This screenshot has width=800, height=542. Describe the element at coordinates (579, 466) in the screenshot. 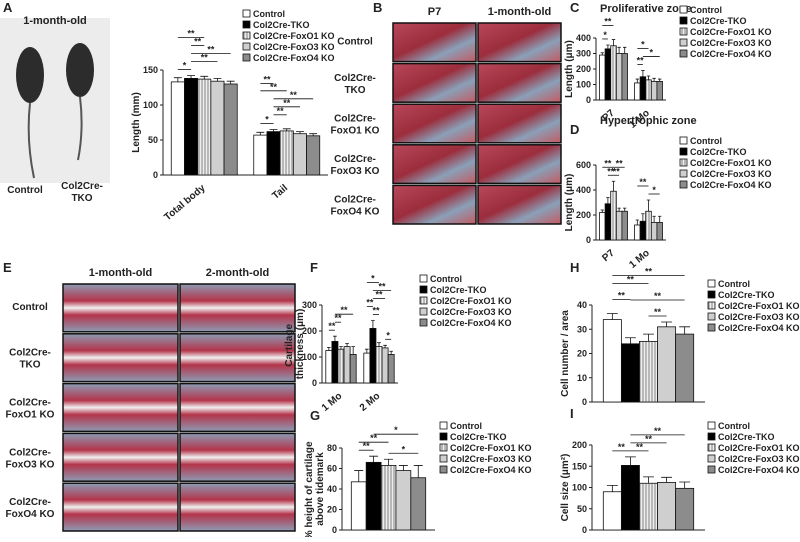

I see `y-tick-label: 150` at that location.